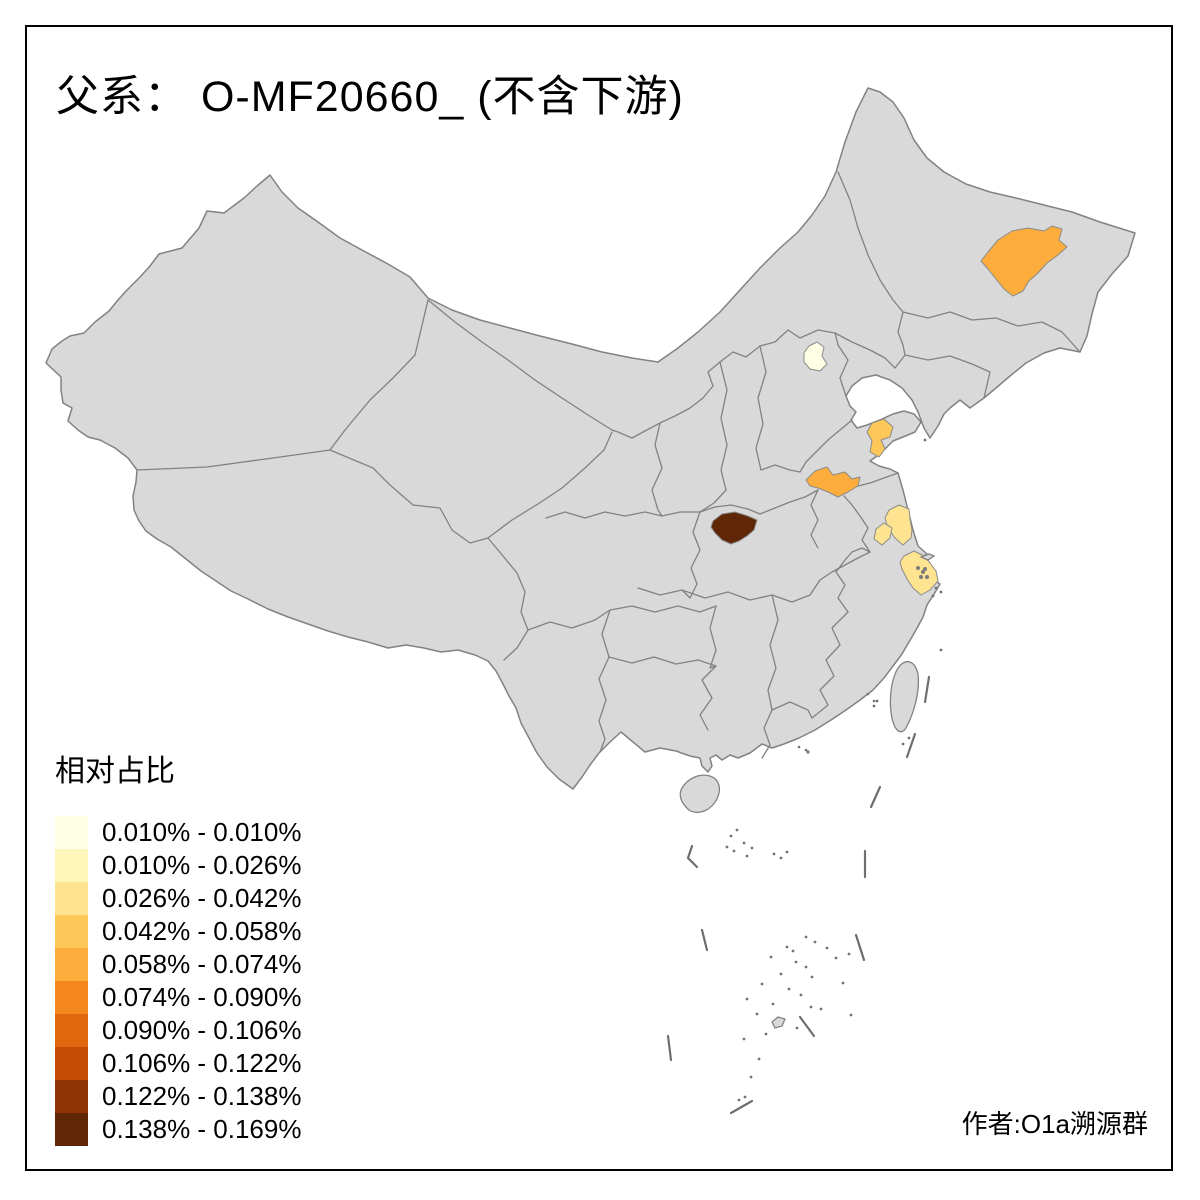  Describe the element at coordinates (202, 832) in the screenshot. I see `legend-label: 0.010% - 0.010%` at that location.